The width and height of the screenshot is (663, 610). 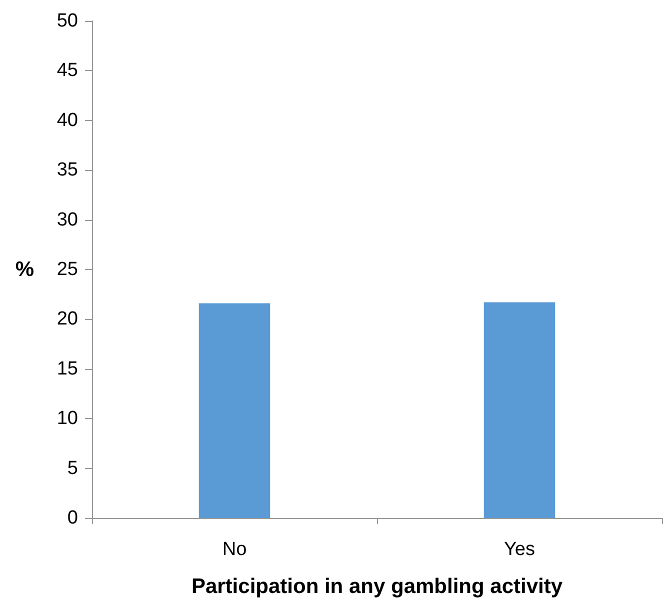 I want to click on y-tick-label: 20, so click(x=67, y=319).